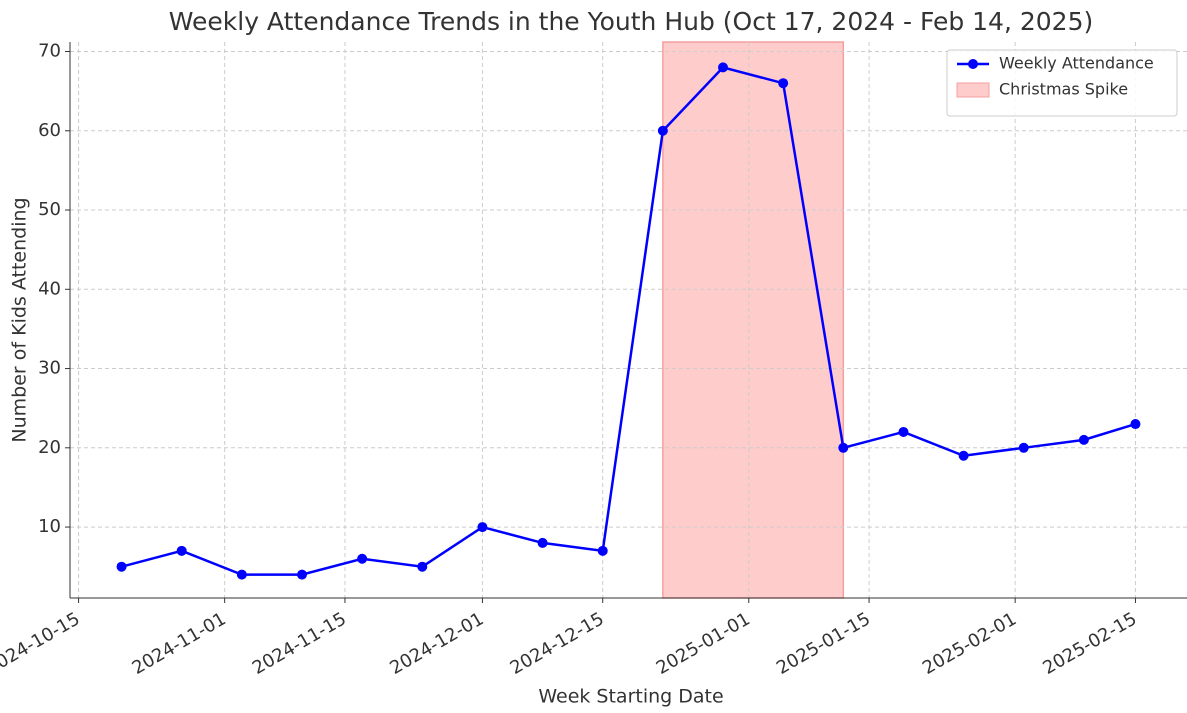 The height and width of the screenshot is (713, 1187). Describe the element at coordinates (969, 643) in the screenshot. I see `x-tick-label: 2025-02-01` at that location.